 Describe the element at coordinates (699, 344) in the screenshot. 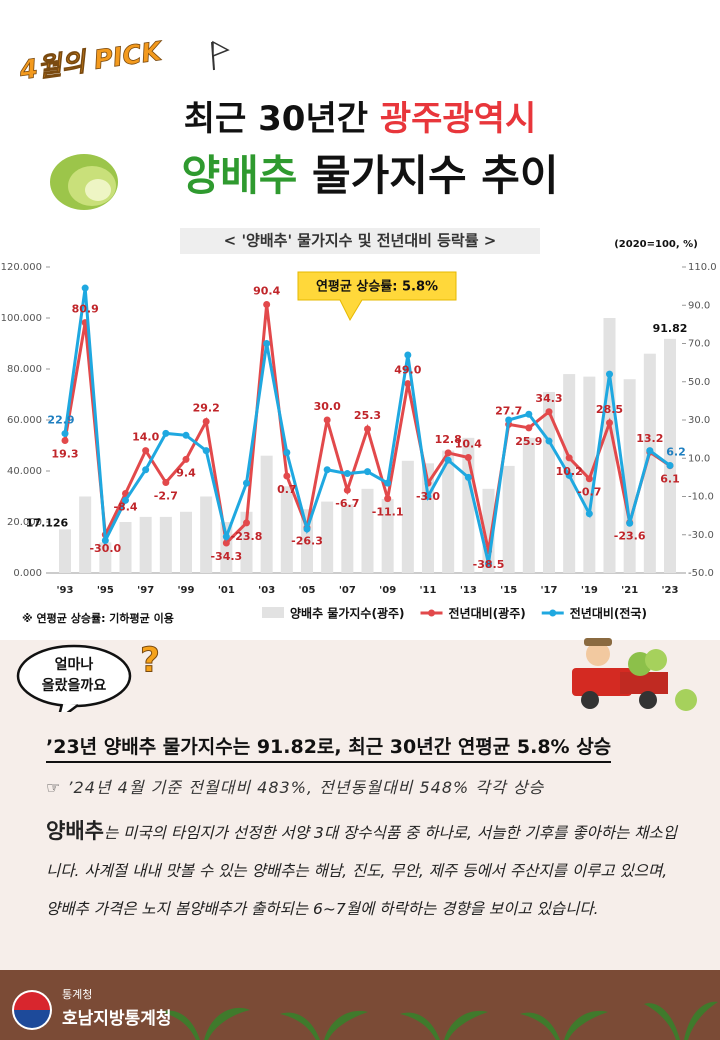

I see `y2-tick-label: 70.0` at that location.